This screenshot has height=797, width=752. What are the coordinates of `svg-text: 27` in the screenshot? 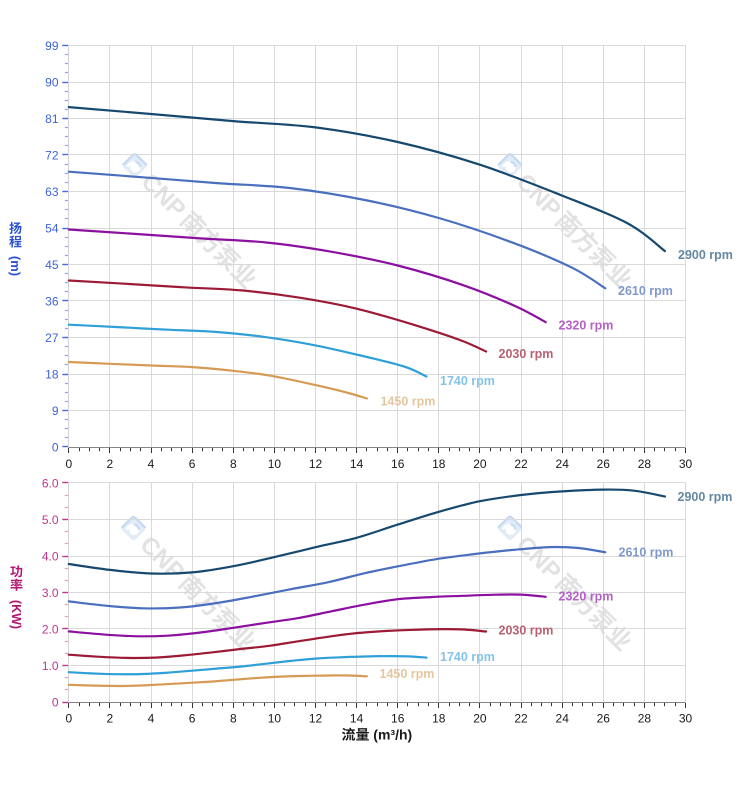 It's located at (52, 338).